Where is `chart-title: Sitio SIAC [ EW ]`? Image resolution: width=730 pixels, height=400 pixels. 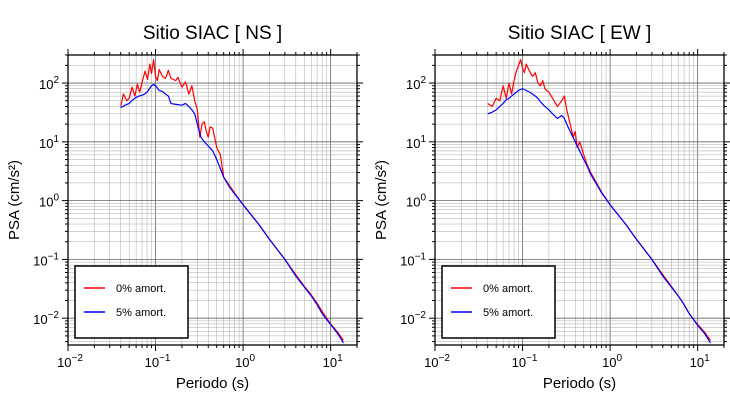
chart-title: Sitio SIAC [ EW ] is located at coordinates (580, 33).